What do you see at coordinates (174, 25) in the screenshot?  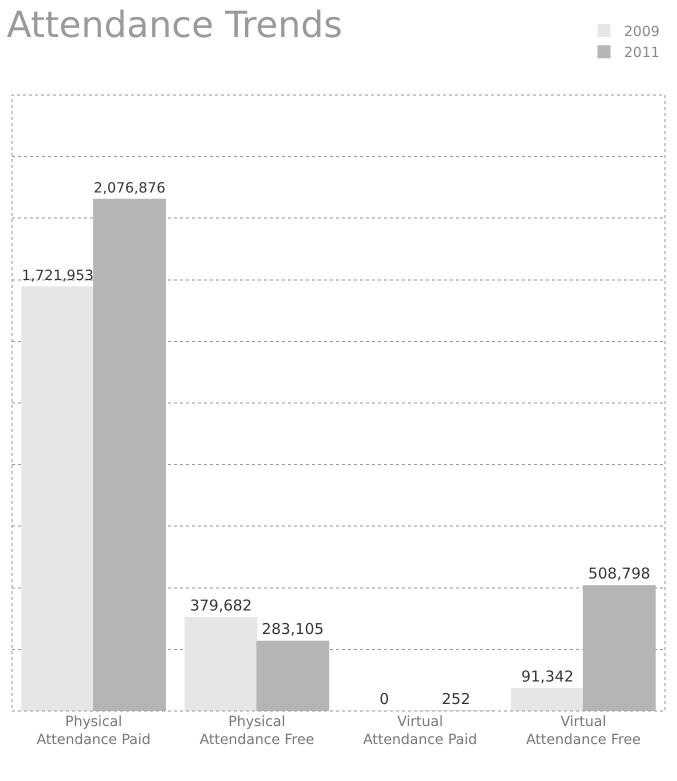 I see `chart-title: Attendance Trends` at bounding box center [174, 25].